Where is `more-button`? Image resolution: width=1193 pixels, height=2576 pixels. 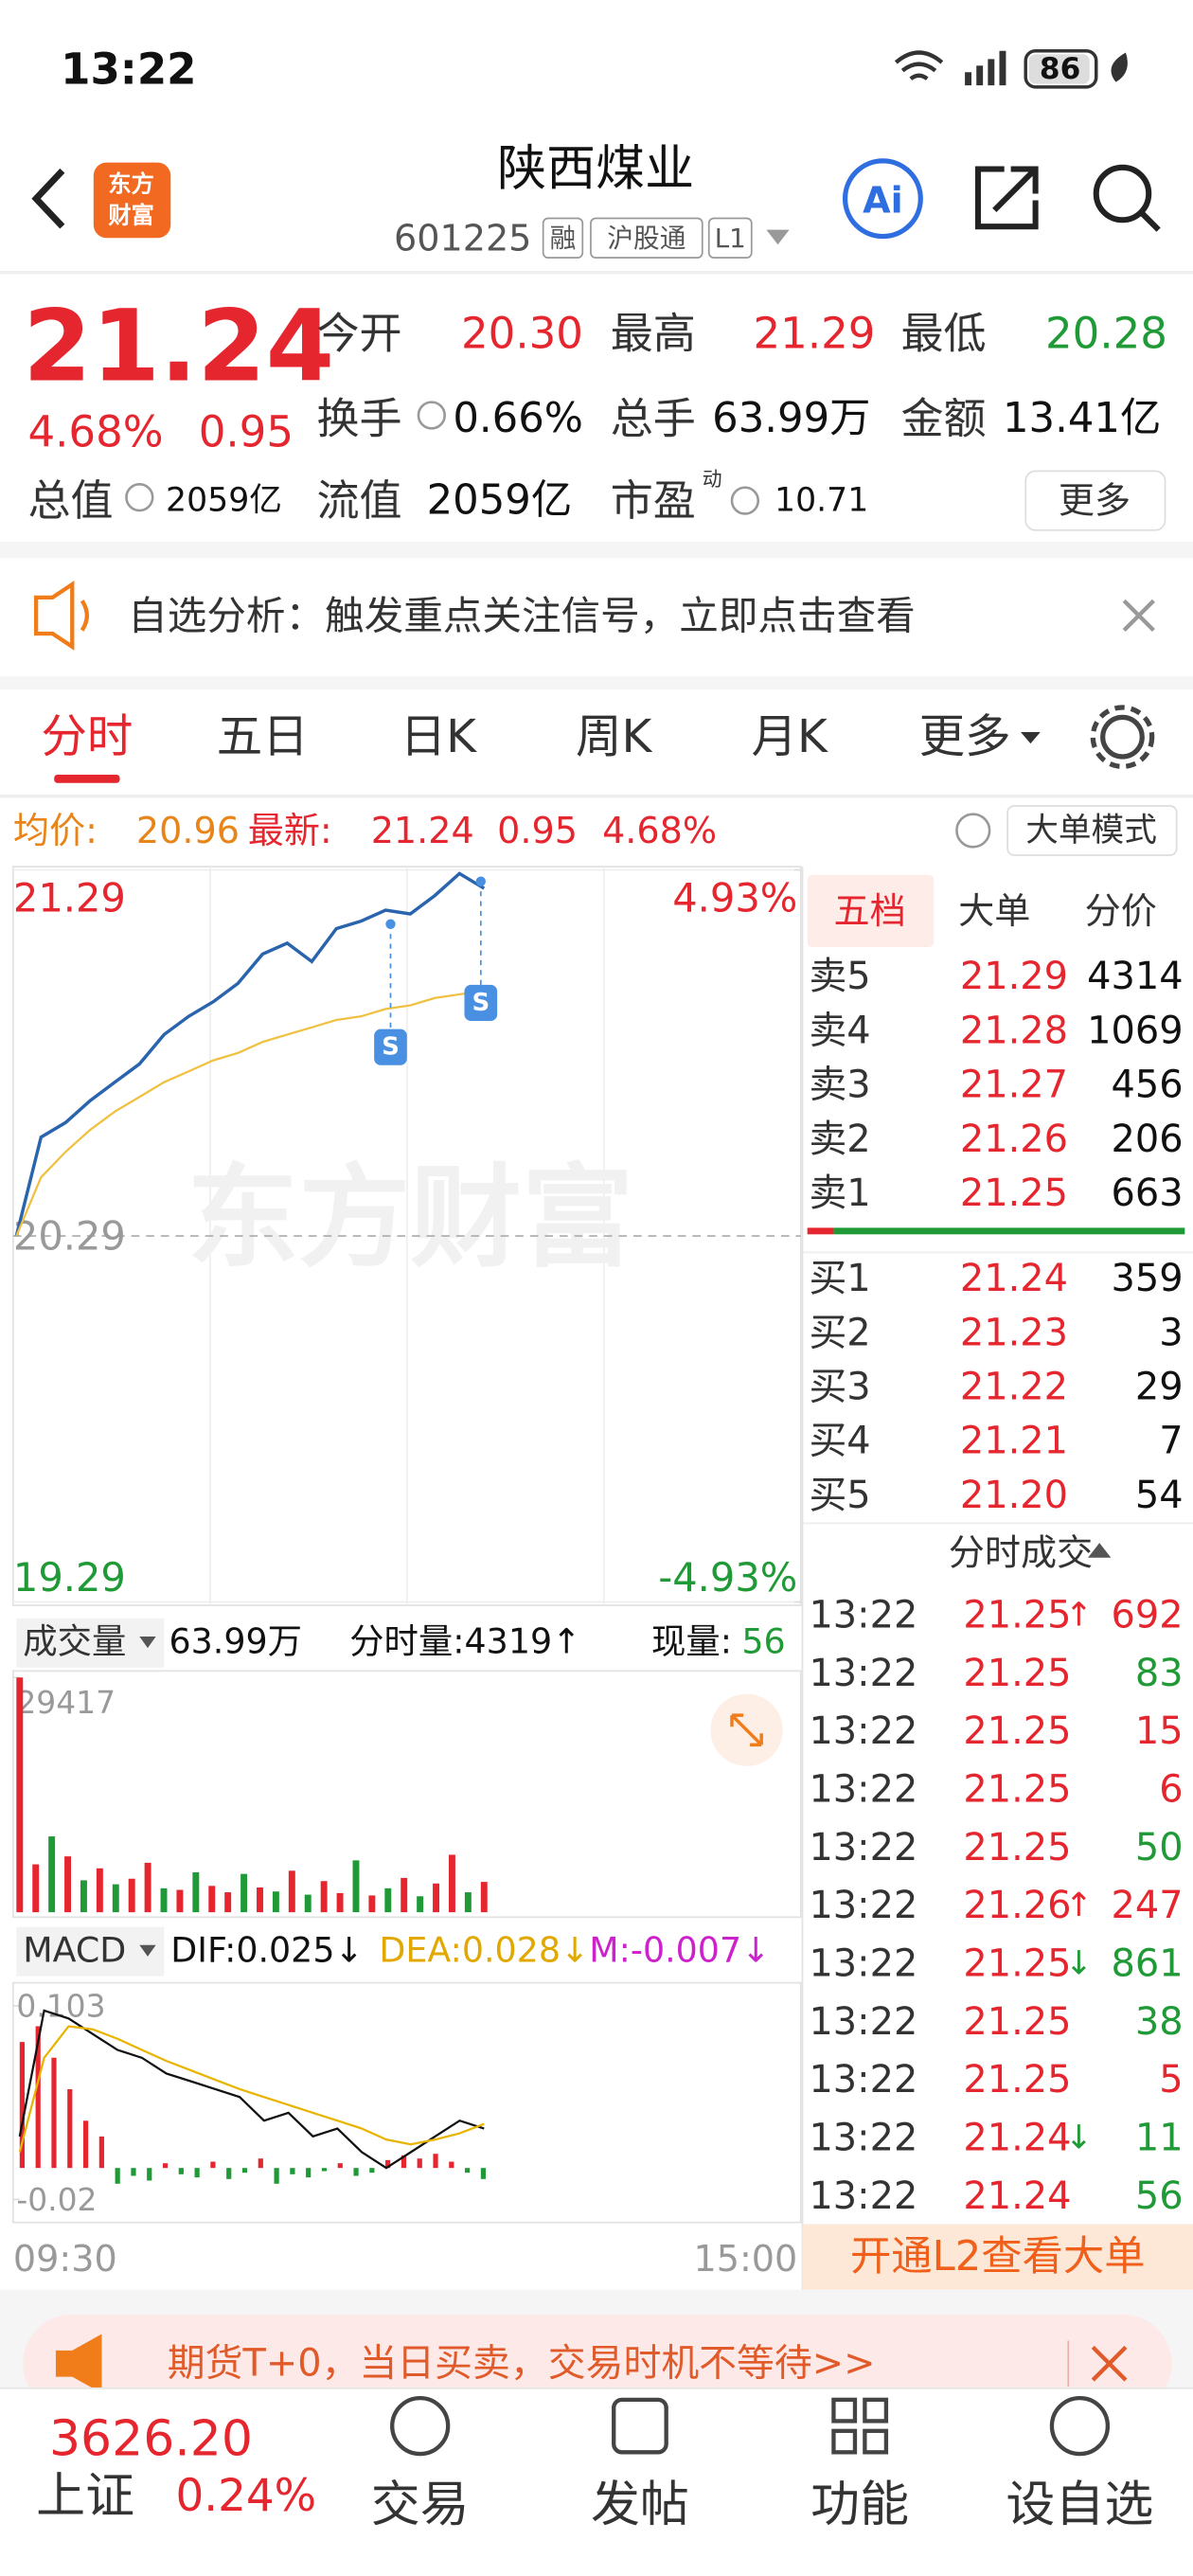 more-button is located at coordinates (1095, 500).